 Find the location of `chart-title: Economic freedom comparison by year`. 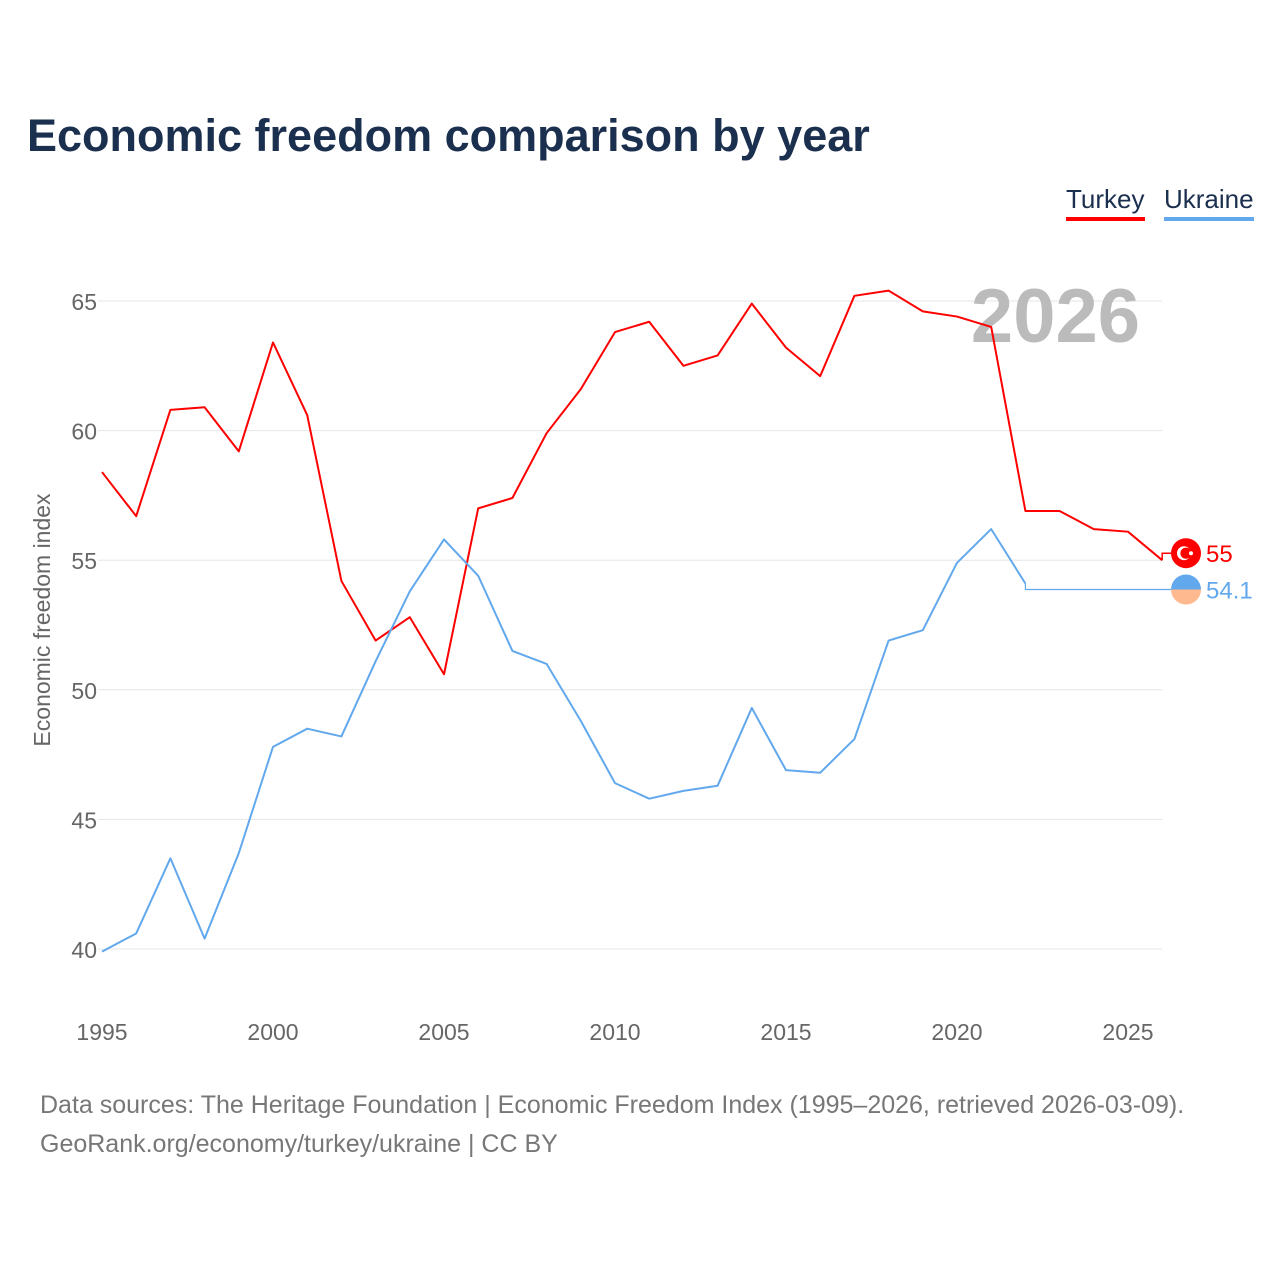

chart-title: Economic freedom comparison by year is located at coordinates (448, 135).